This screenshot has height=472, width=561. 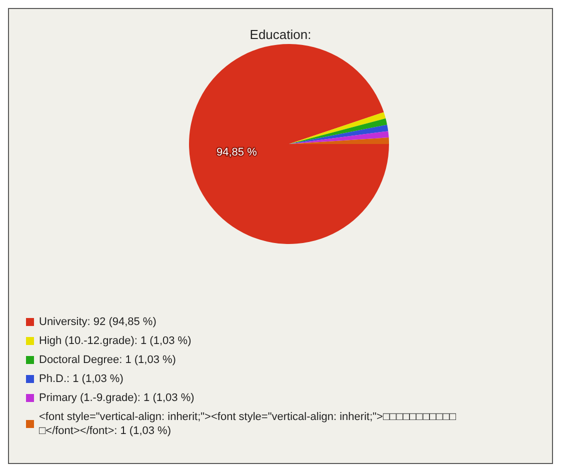 I want to click on legend-label: <font style="vertical-align: inherit;"><font style="vertical-align: inherit;">□□□□□□□□□□□□</font></font>: 1 (1,03 %), so click(x=247, y=424).